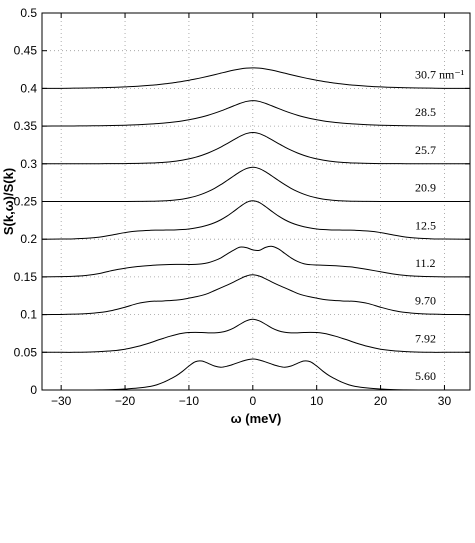  I want to click on x-axis-label: ω (meV), so click(256, 418).